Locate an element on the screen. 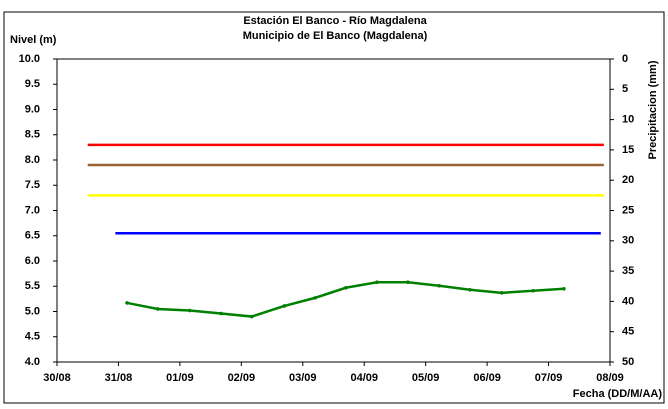 The image size is (668, 409). y2-tick-label: 50 is located at coordinates (628, 362).